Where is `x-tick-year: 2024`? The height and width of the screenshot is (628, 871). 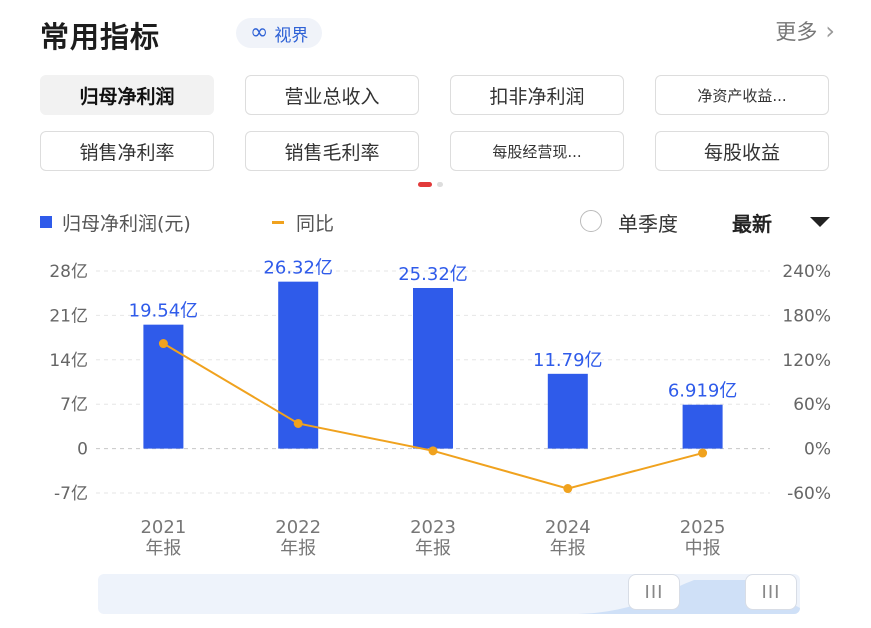
x-tick-year: 2024 is located at coordinates (568, 527).